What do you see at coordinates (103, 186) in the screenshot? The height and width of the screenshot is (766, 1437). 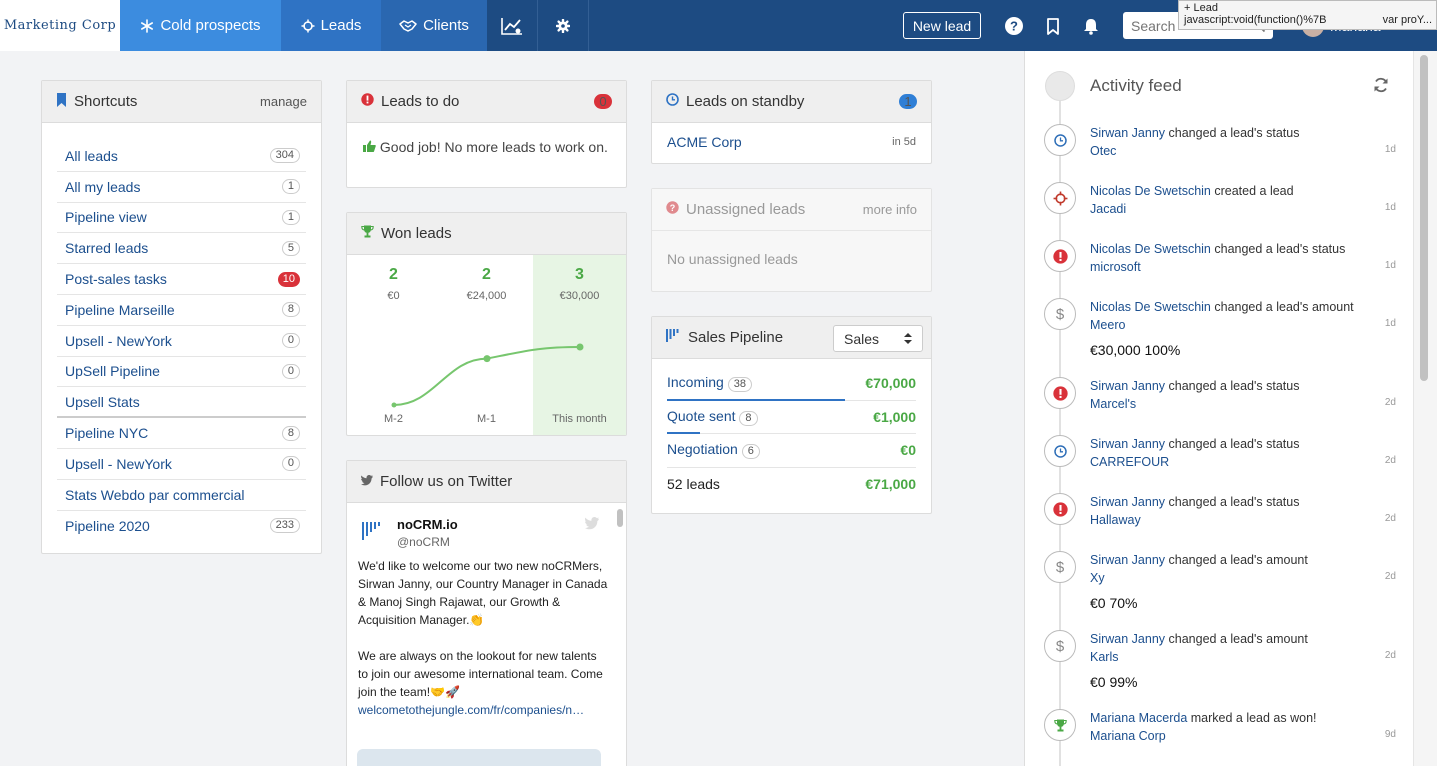 I see `shortcut-label: All my leads` at bounding box center [103, 186].